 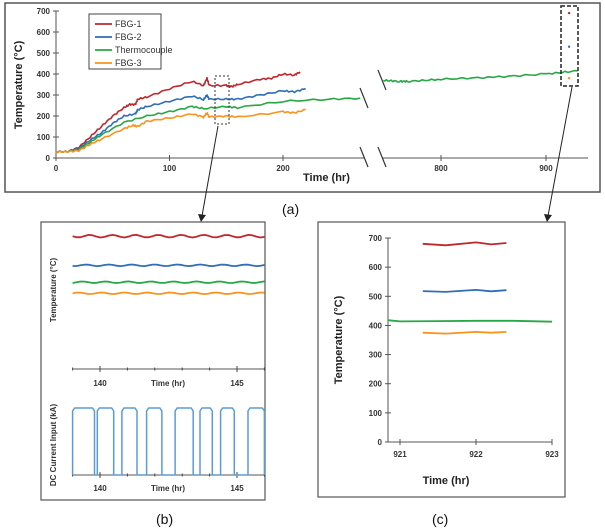 What do you see at coordinates (168, 441) in the screenshot?
I see `dc-current-line` at bounding box center [168, 441].